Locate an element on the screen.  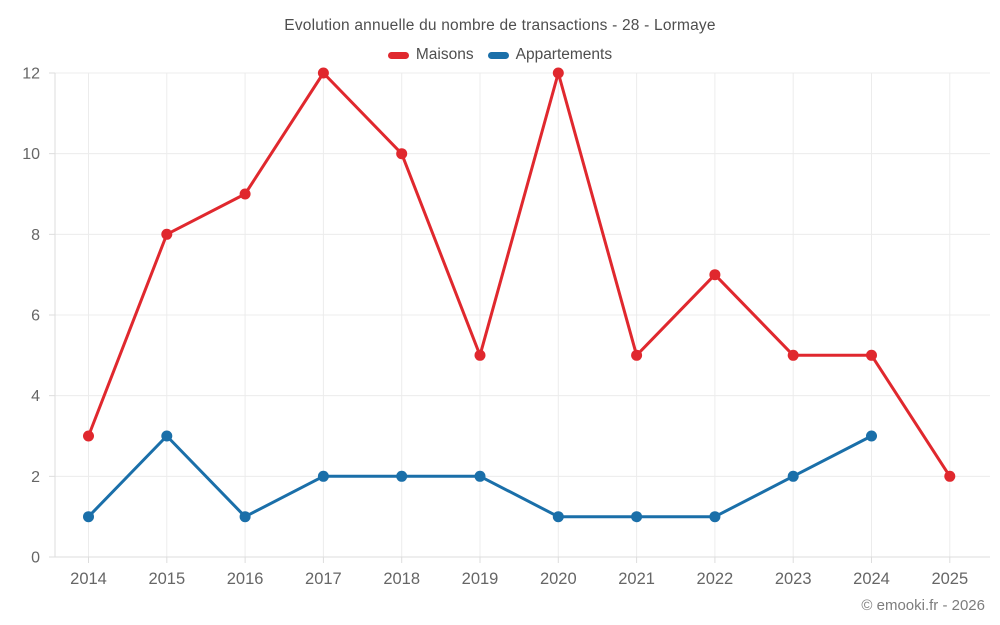
appartements-series-swatch-icon is located at coordinates (498, 55).